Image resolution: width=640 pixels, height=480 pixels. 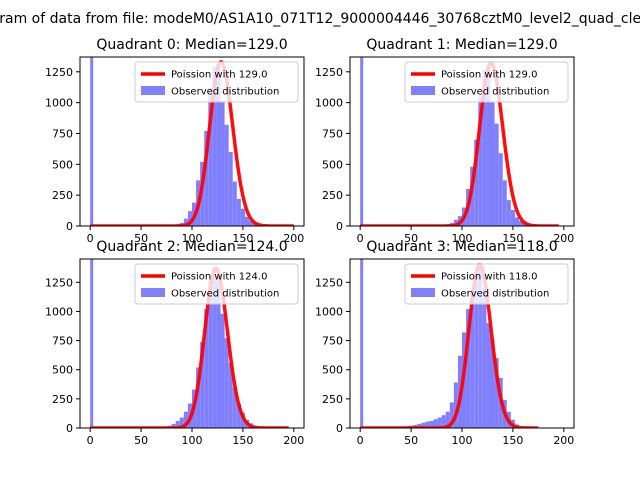 What do you see at coordinates (461, 247) in the screenshot?
I see `subplot-title: Quadrant 3: Median=118.0` at bounding box center [461, 247].